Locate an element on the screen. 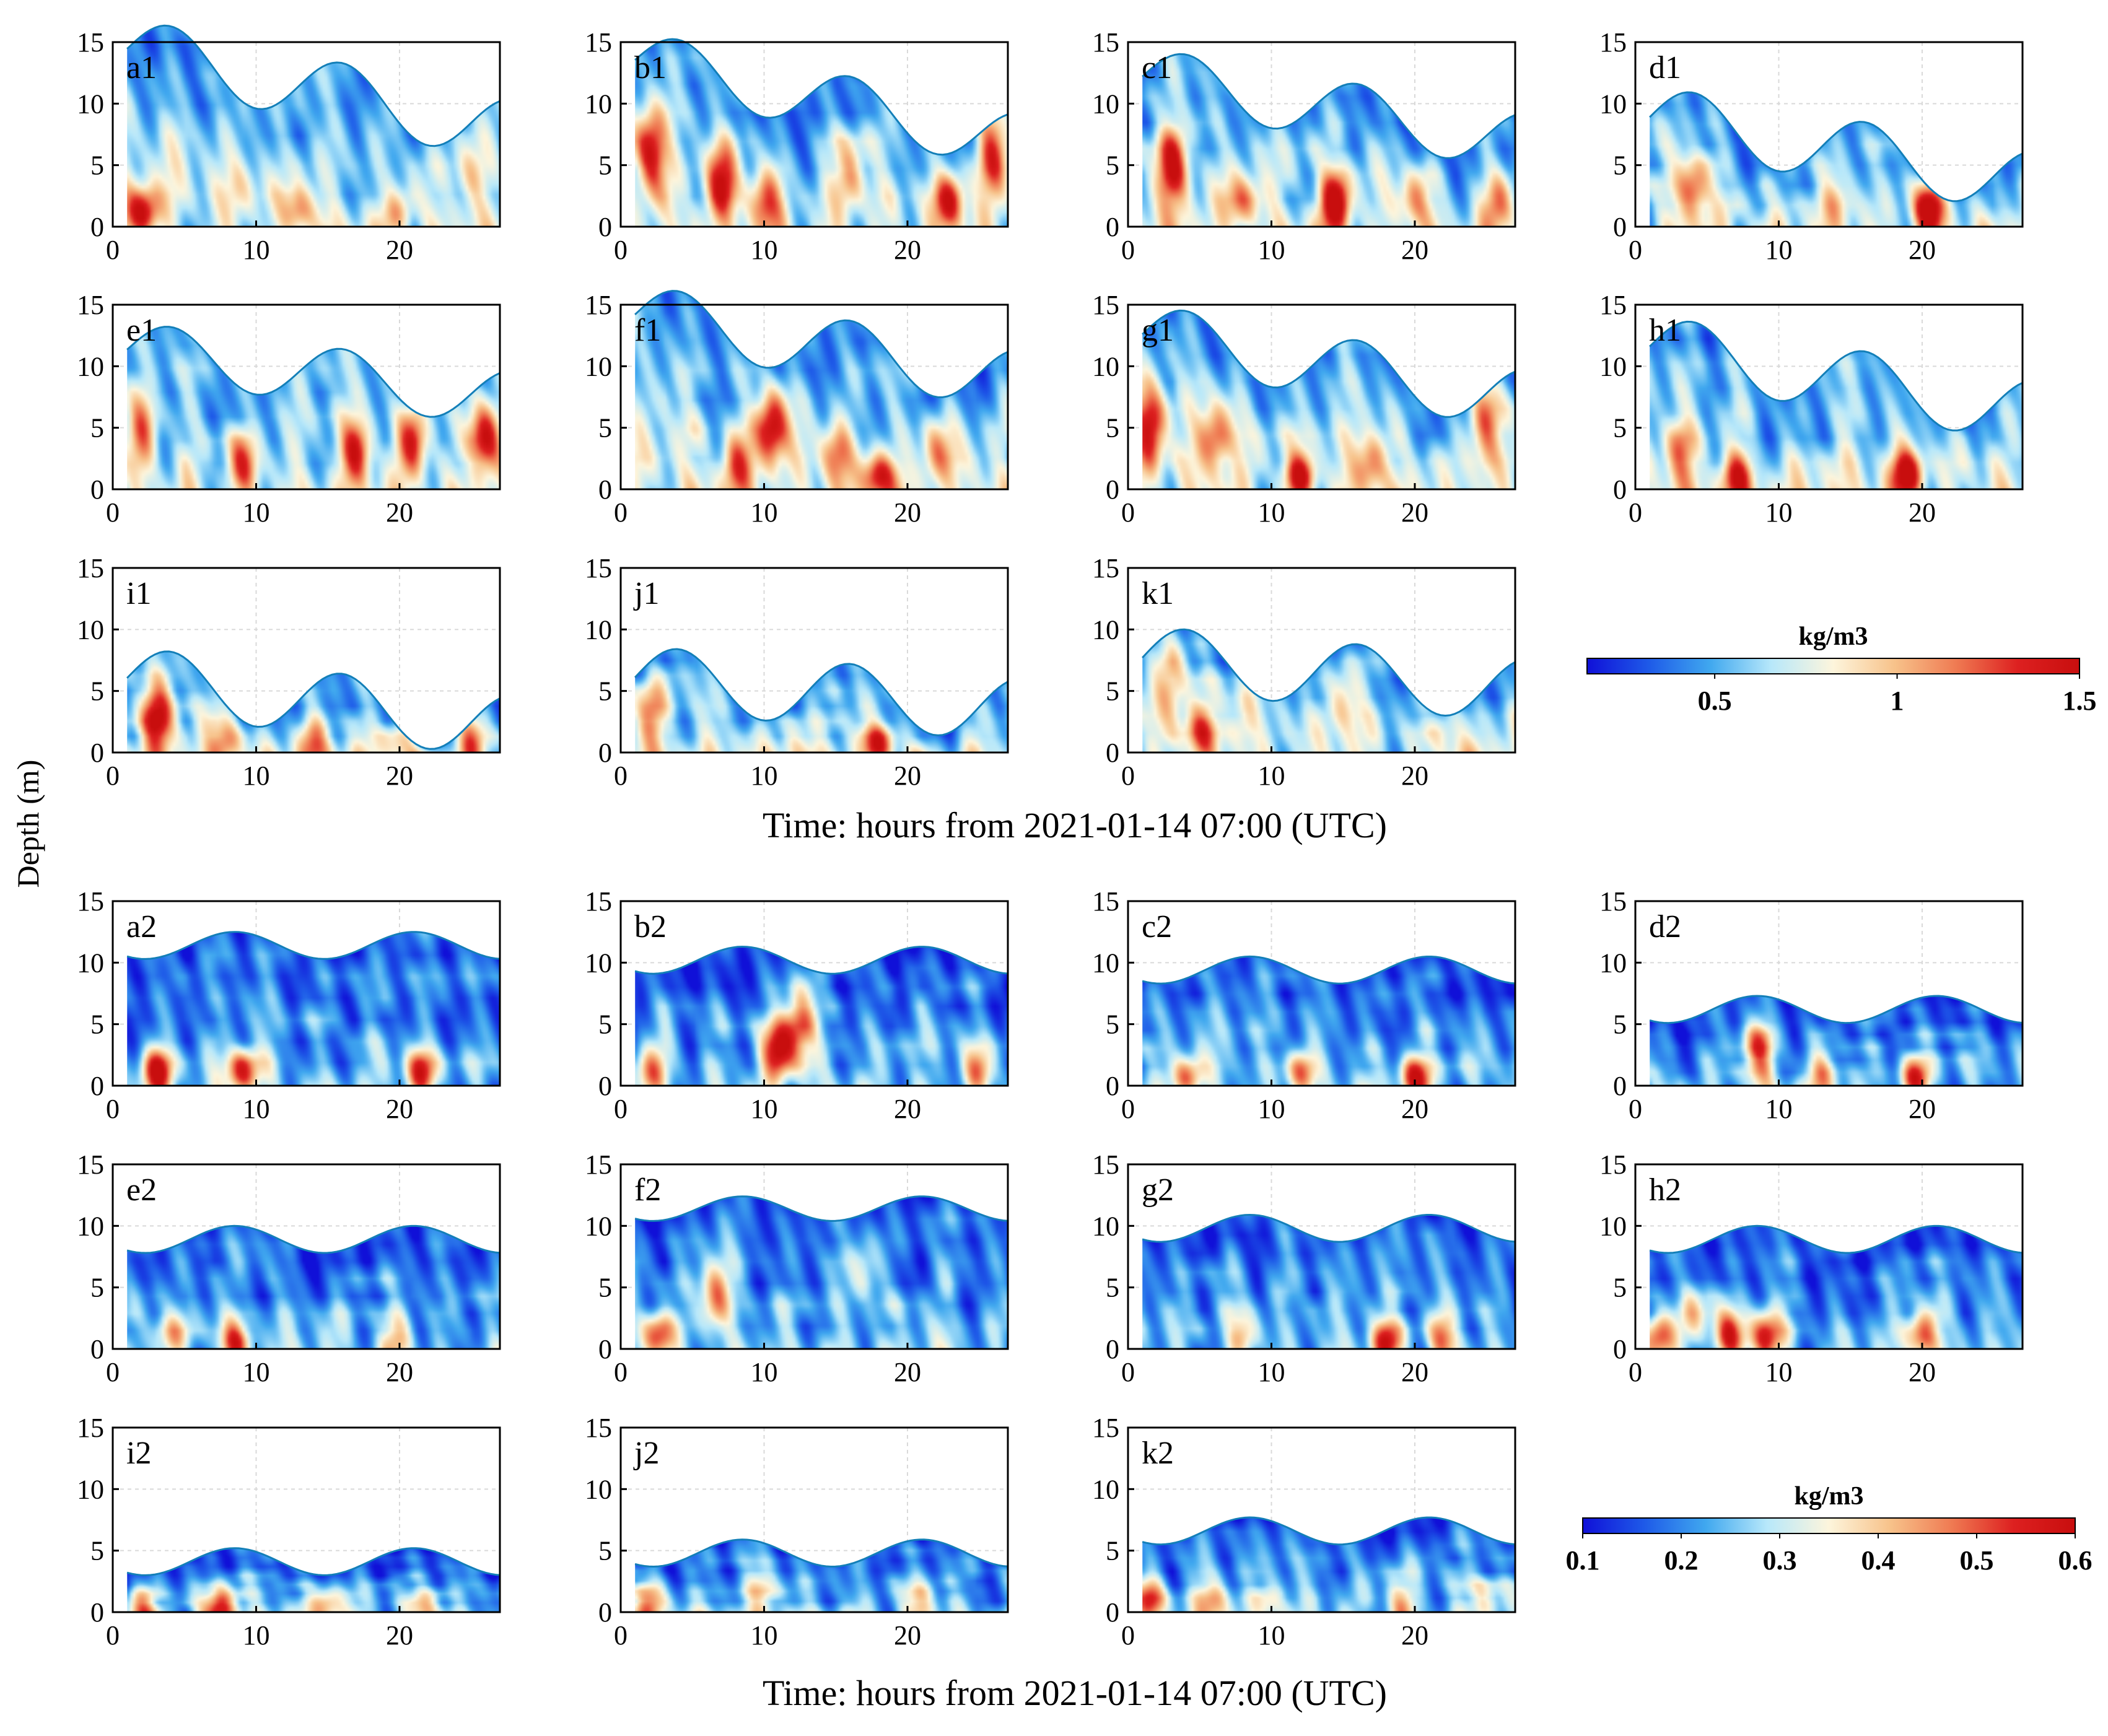 The width and height of the screenshot is (2108, 1736). panel-b1: 0 10 20 0 5 10 15 b1 is located at coordinates (797, 146).